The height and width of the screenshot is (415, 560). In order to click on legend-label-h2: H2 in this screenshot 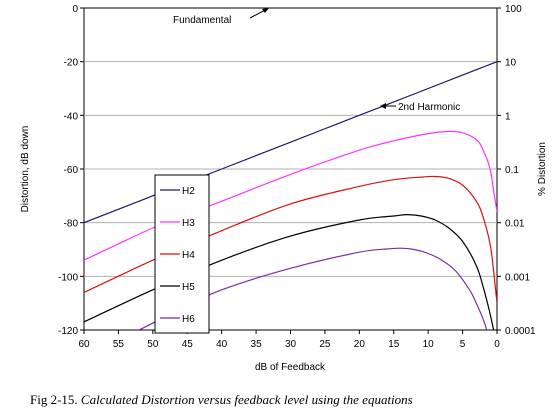, I will do `click(188, 191)`.